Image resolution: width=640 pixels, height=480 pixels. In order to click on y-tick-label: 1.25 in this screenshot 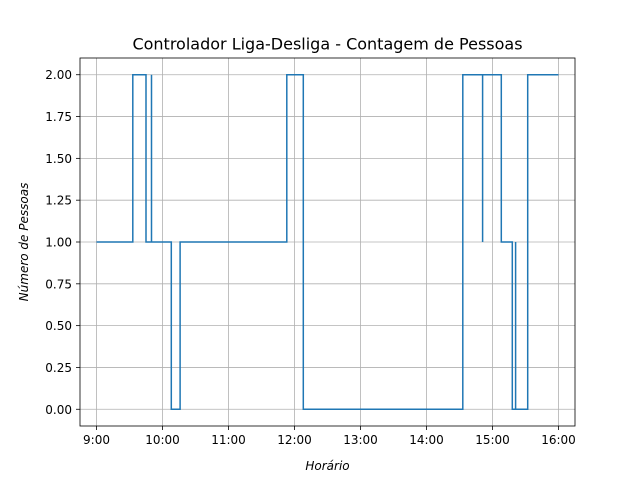, I will do `click(58, 201)`.